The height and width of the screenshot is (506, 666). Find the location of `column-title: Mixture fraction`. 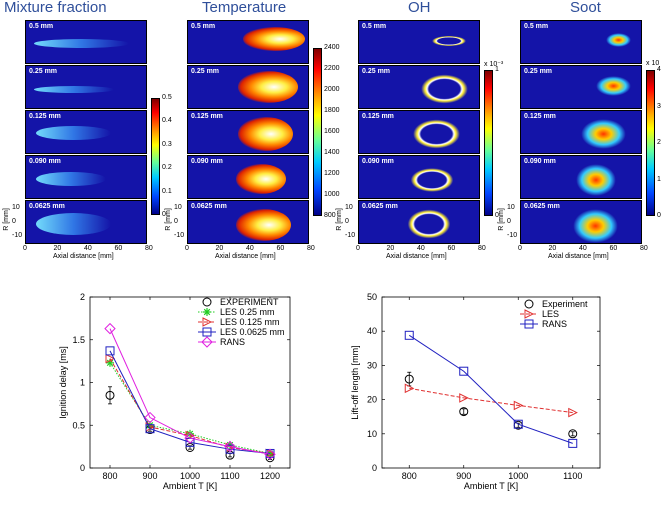

column-title: Mixture fraction is located at coordinates (55, 8).